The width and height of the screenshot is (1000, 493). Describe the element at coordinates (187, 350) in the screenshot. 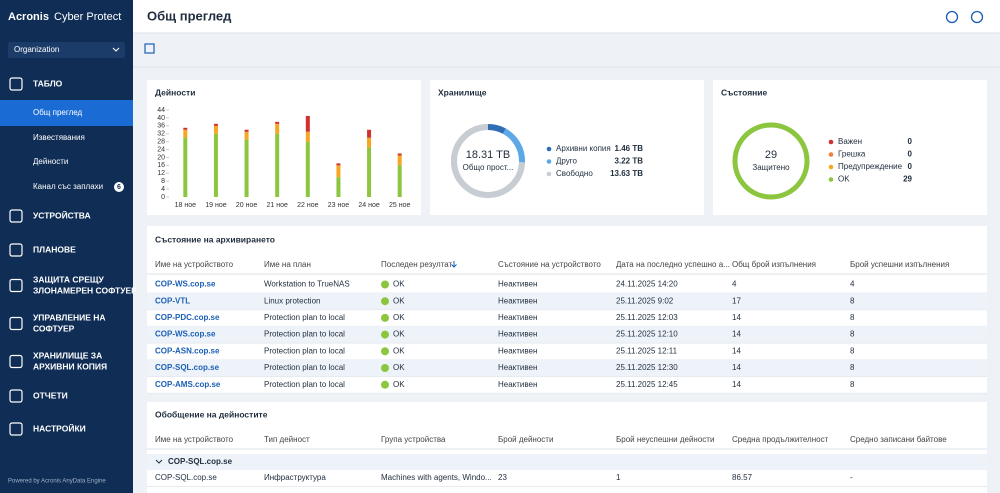

I see `cell: COP-ASN.cop.se` at that location.